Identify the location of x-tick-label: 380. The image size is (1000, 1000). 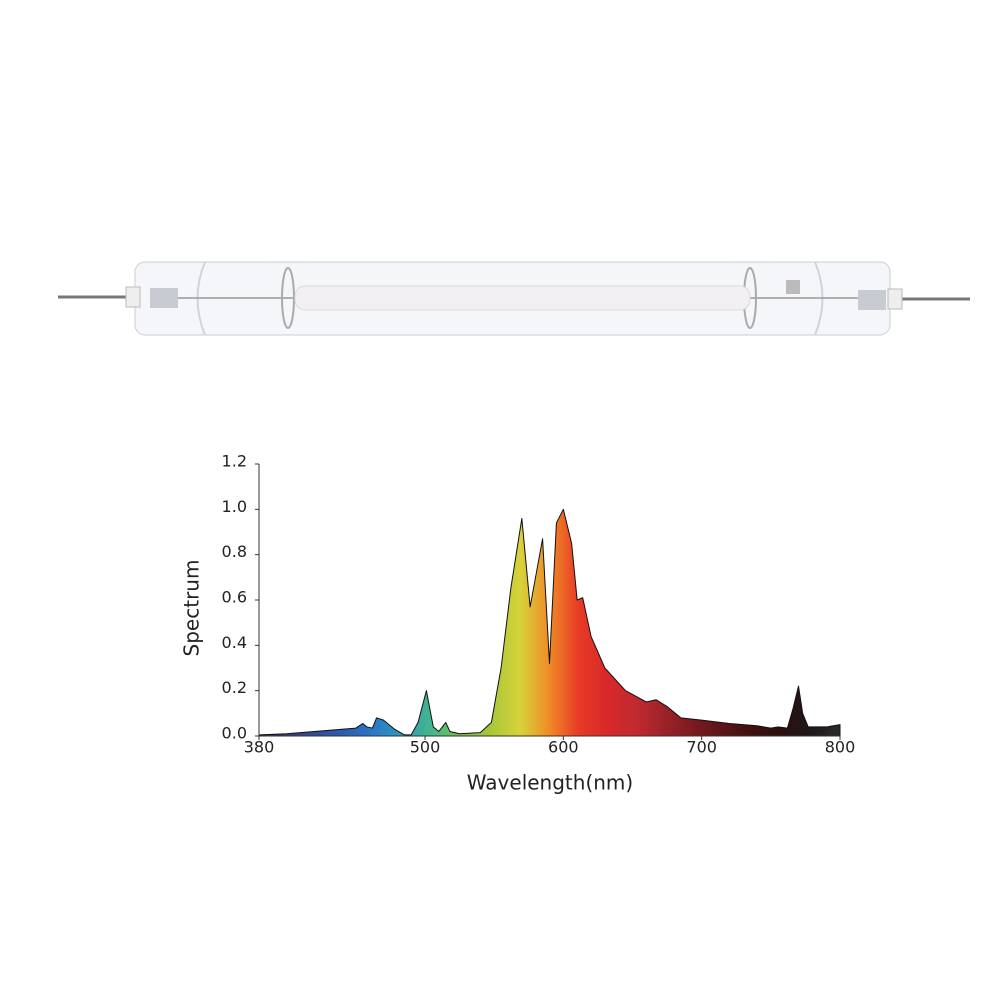
(259, 747).